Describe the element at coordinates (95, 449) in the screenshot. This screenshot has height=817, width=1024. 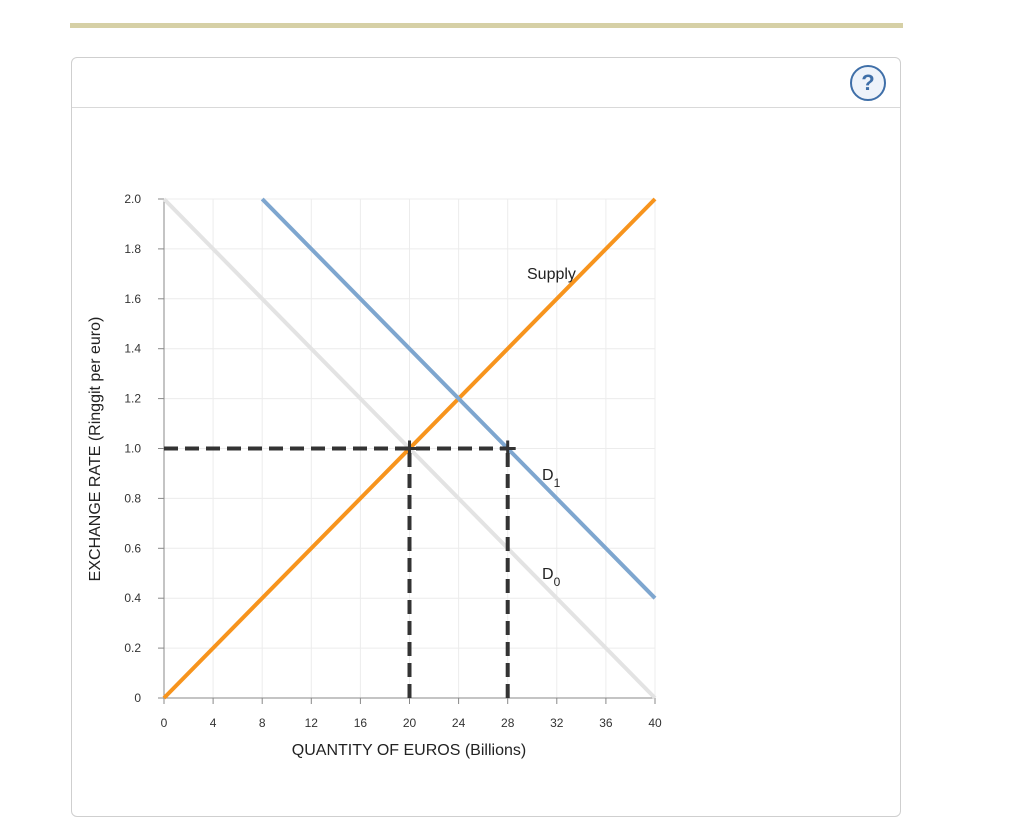
I see `y-axis-label: EXCHANGE RATE (Ringgit per euro)` at that location.